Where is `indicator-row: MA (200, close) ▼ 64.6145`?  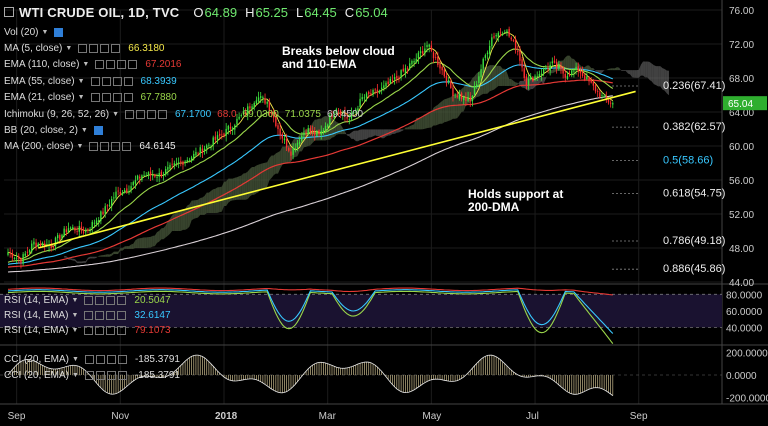
indicator-row: MA (200, close) ▼ 64.6145 is located at coordinates (90, 147).